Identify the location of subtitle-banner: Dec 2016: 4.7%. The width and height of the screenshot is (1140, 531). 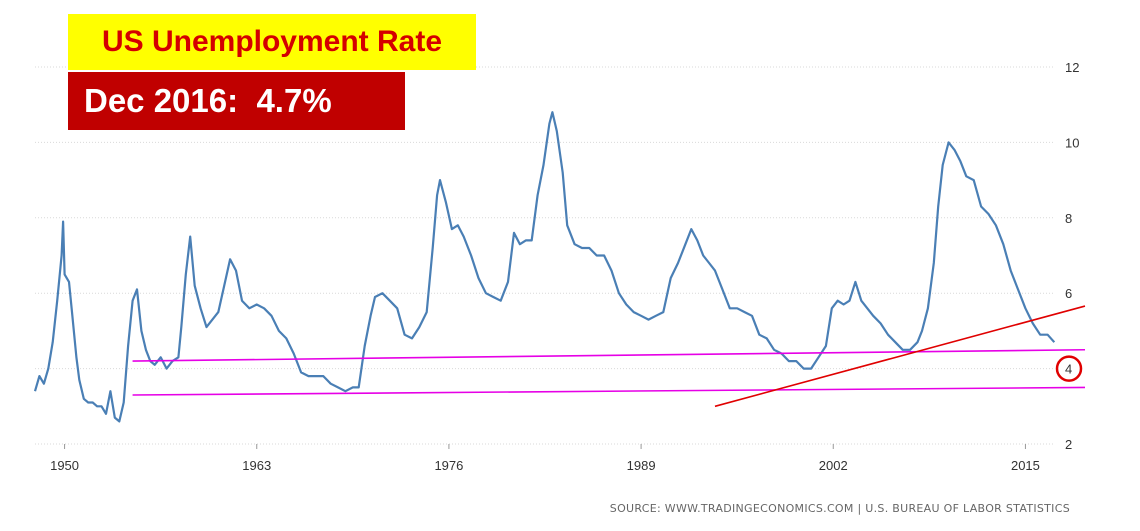
(236, 101).